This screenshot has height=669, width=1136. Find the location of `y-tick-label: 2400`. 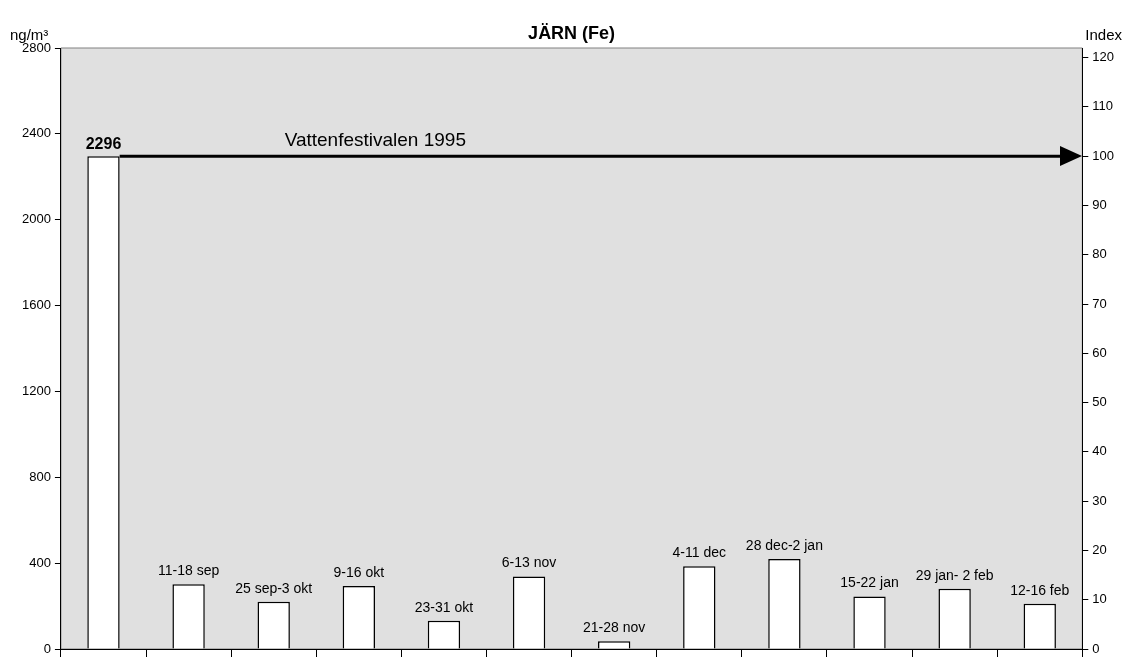

y-tick-label: 2400 is located at coordinates (36, 133).